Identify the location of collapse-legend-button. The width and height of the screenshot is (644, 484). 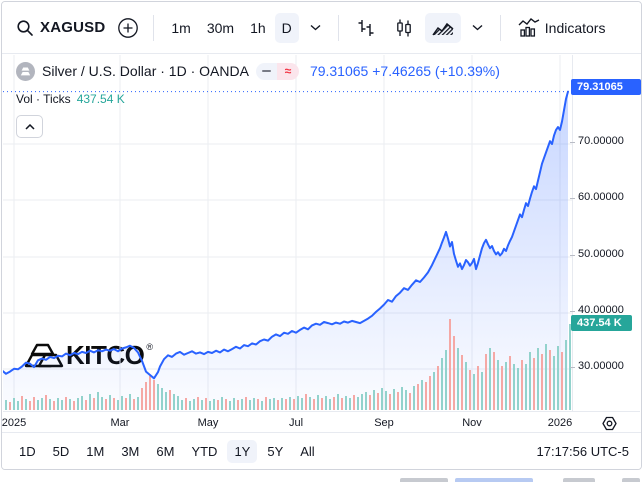
(29, 126).